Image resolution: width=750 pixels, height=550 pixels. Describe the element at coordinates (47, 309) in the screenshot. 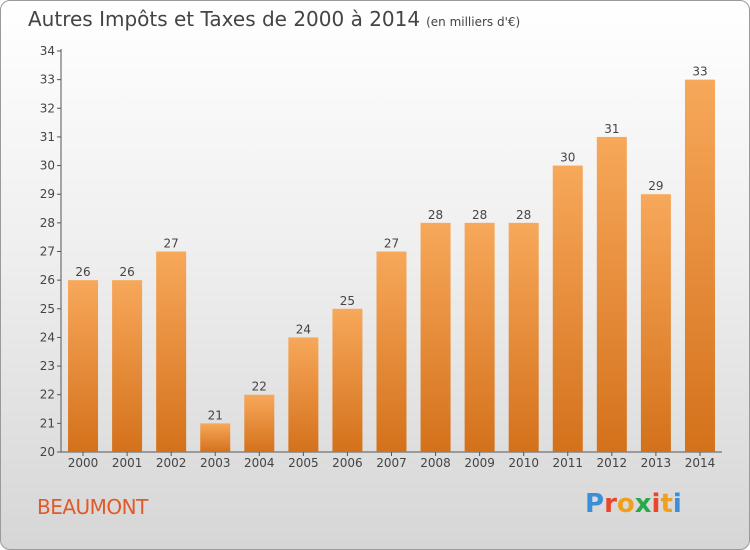

I see `y-tick-label: 25` at that location.